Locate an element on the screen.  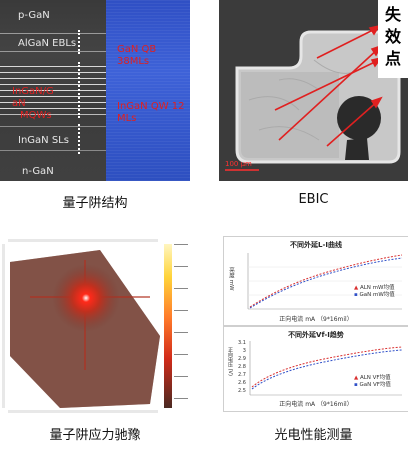
ytick: 2.7 is located at coordinates (242, 375).